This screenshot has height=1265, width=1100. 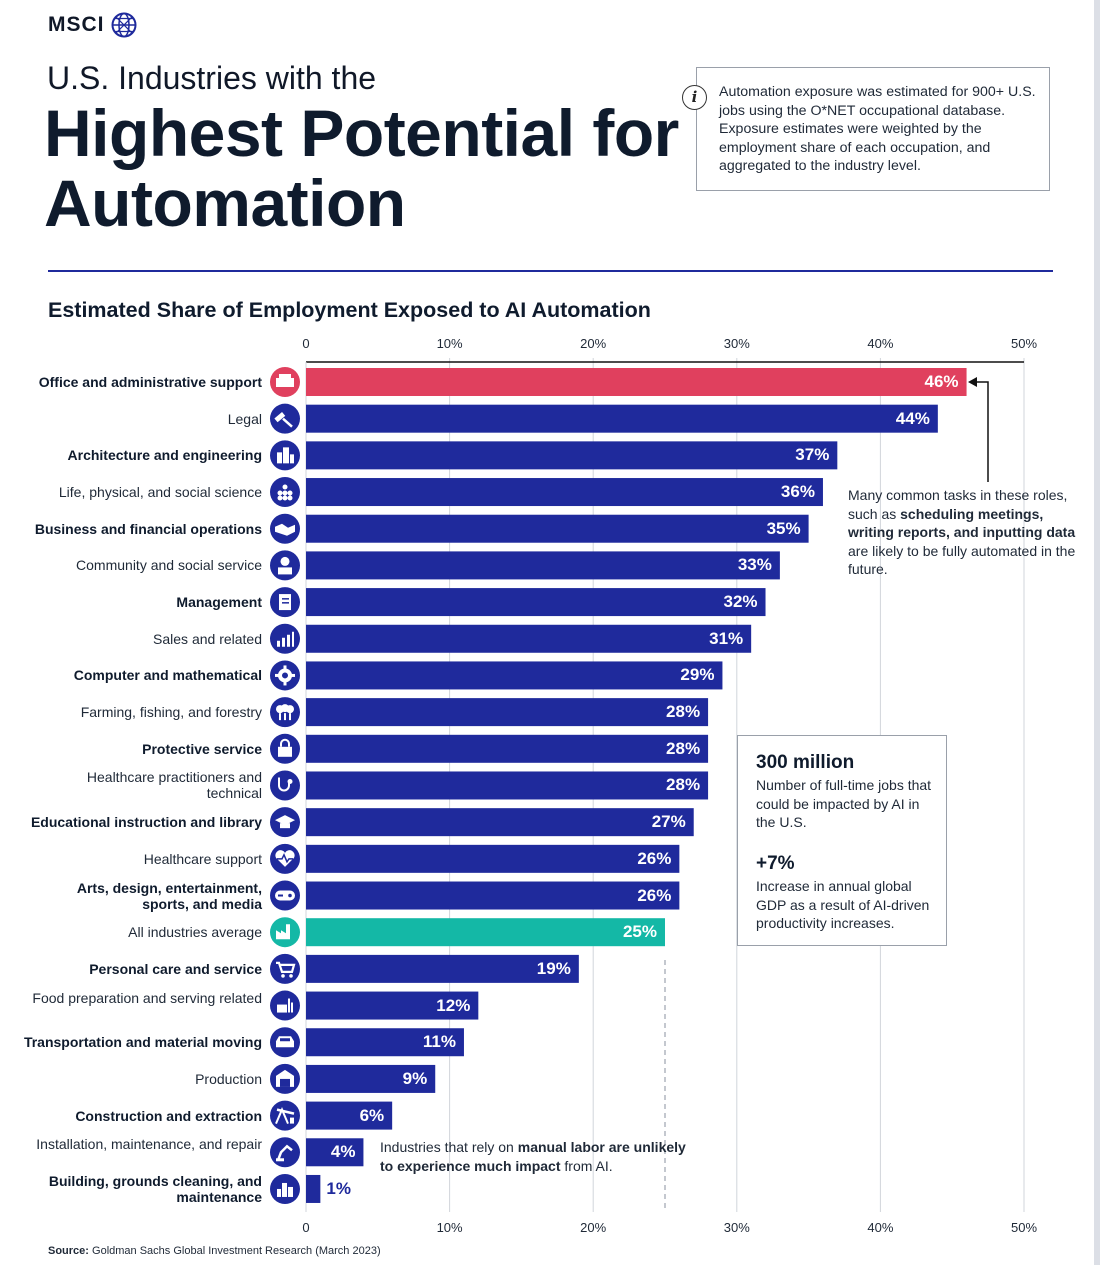 I want to click on oil-pump-icon, so click(x=285, y=1115).